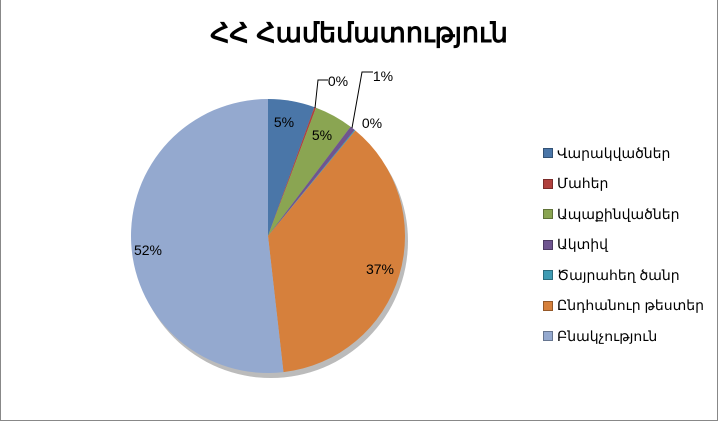 This screenshot has width=718, height=422. Describe the element at coordinates (607, 335) in the screenshot. I see `legend-label: Բնակչություն` at that location.